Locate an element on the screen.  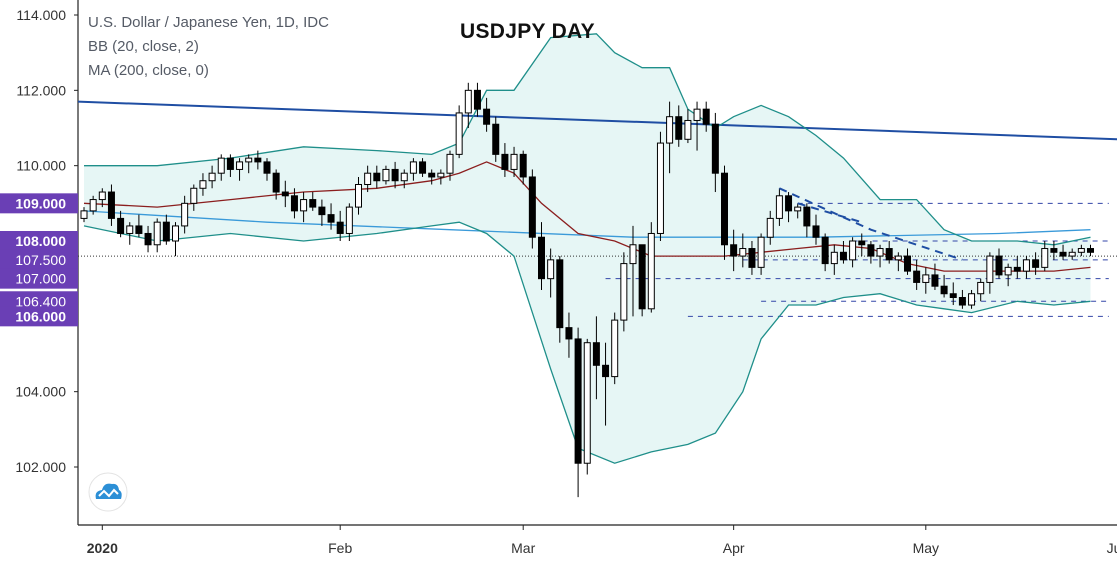
x-tick-label: Apr is located at coordinates (734, 548).